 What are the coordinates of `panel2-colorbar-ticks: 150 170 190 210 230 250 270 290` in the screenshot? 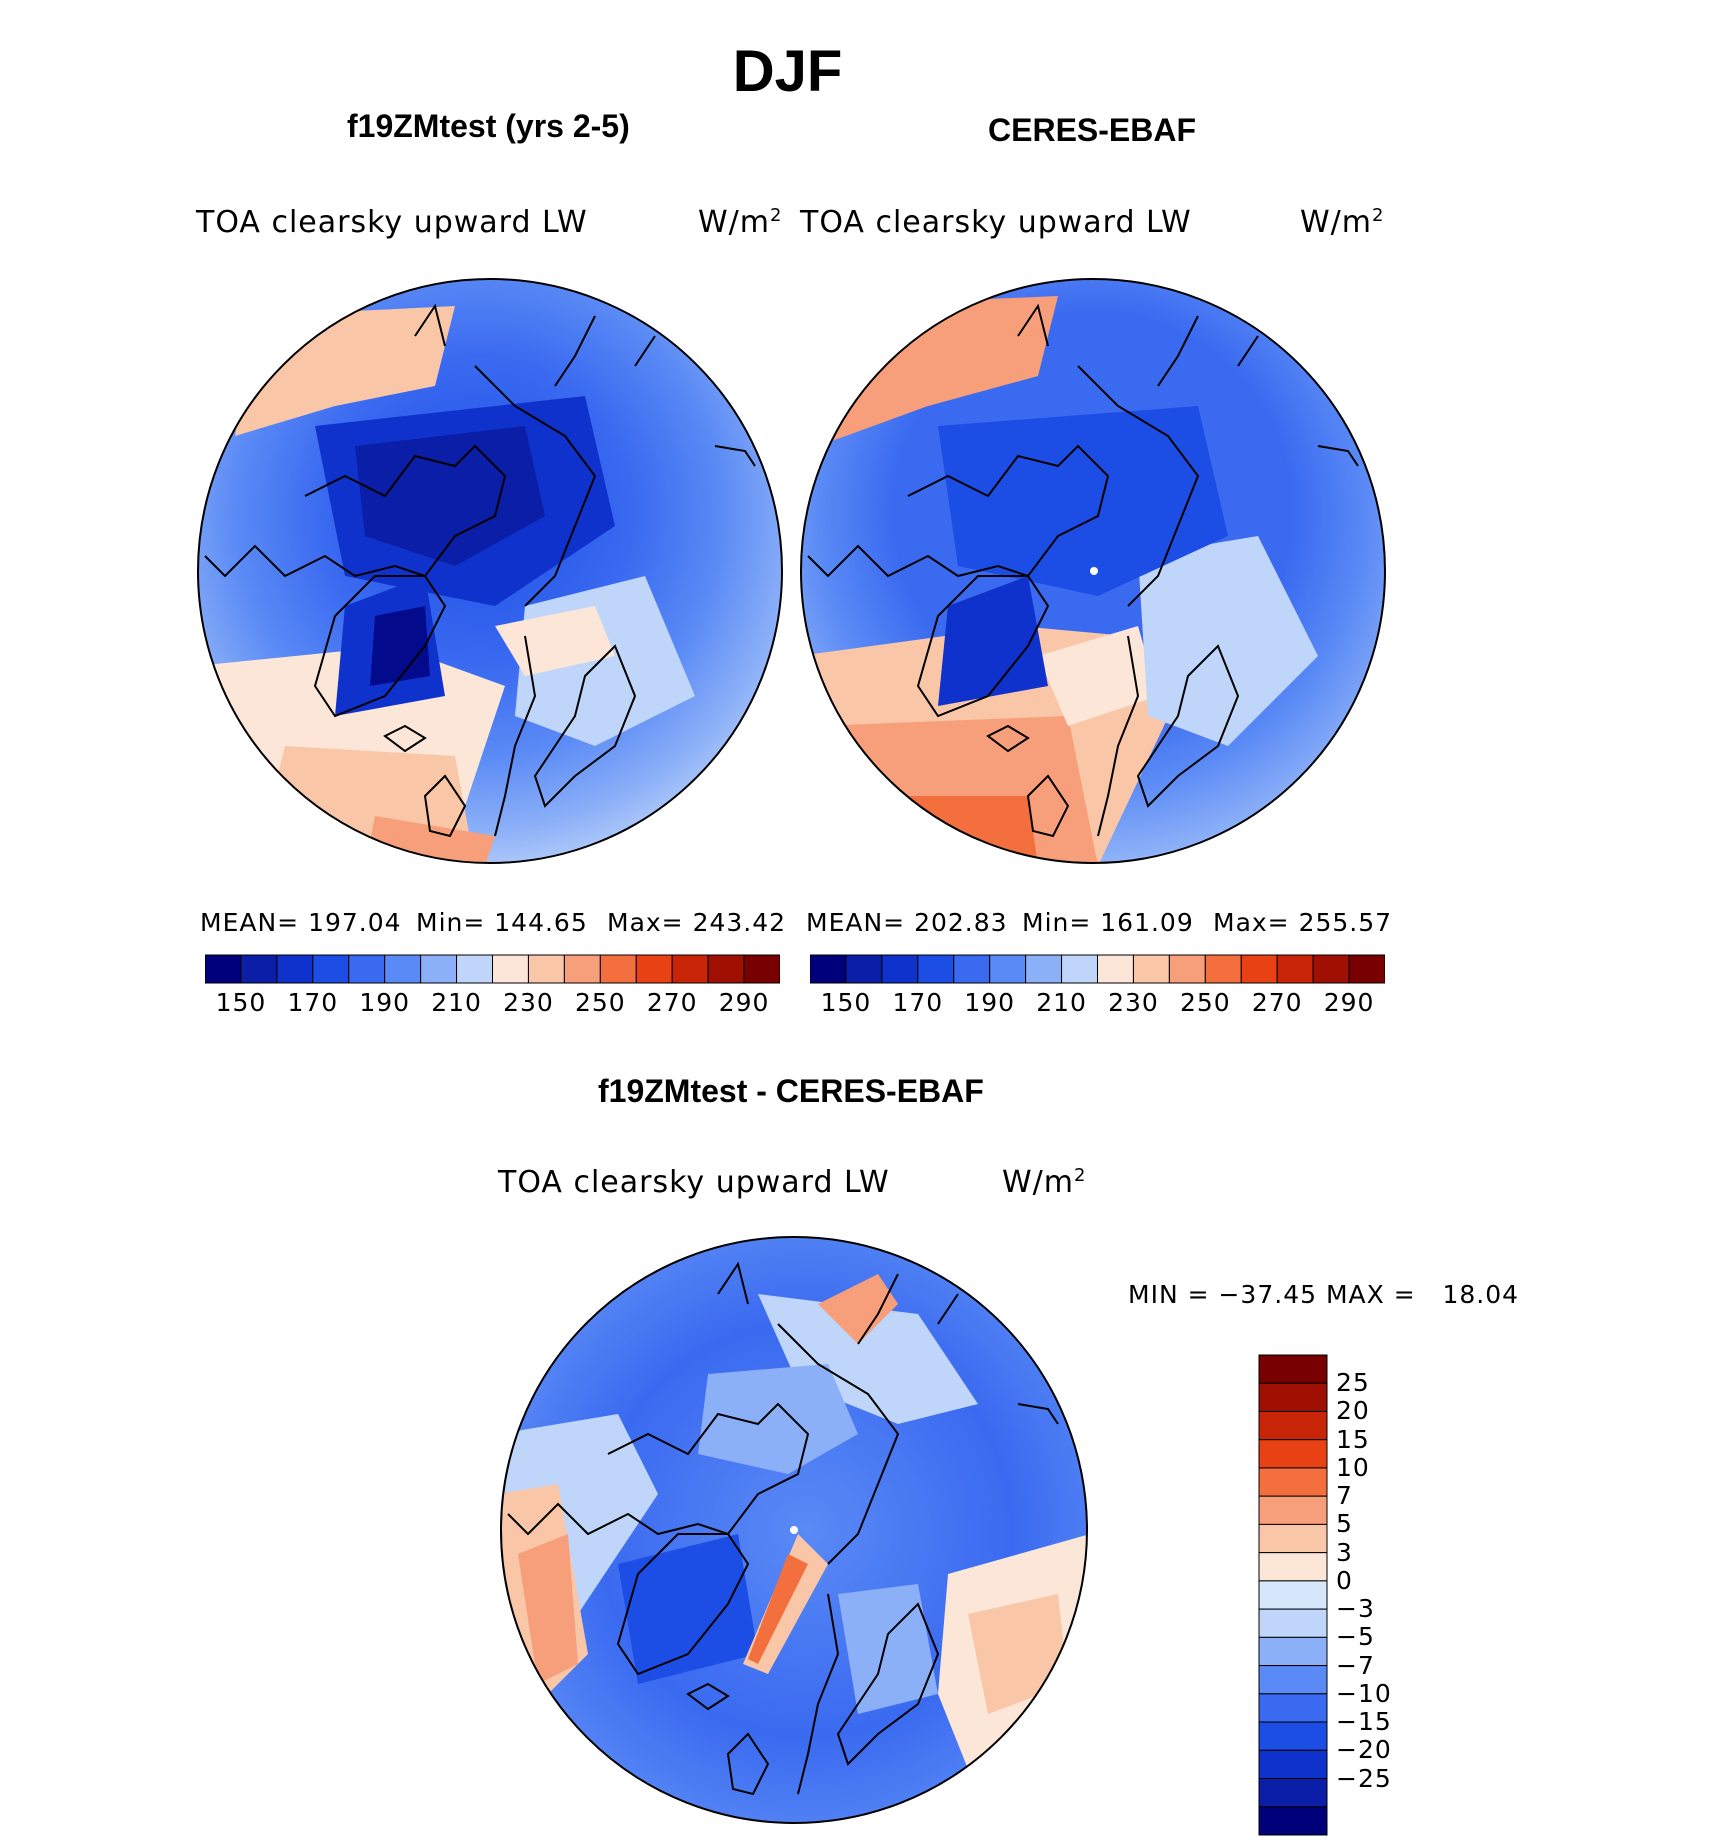 It's located at (1097, 1004).